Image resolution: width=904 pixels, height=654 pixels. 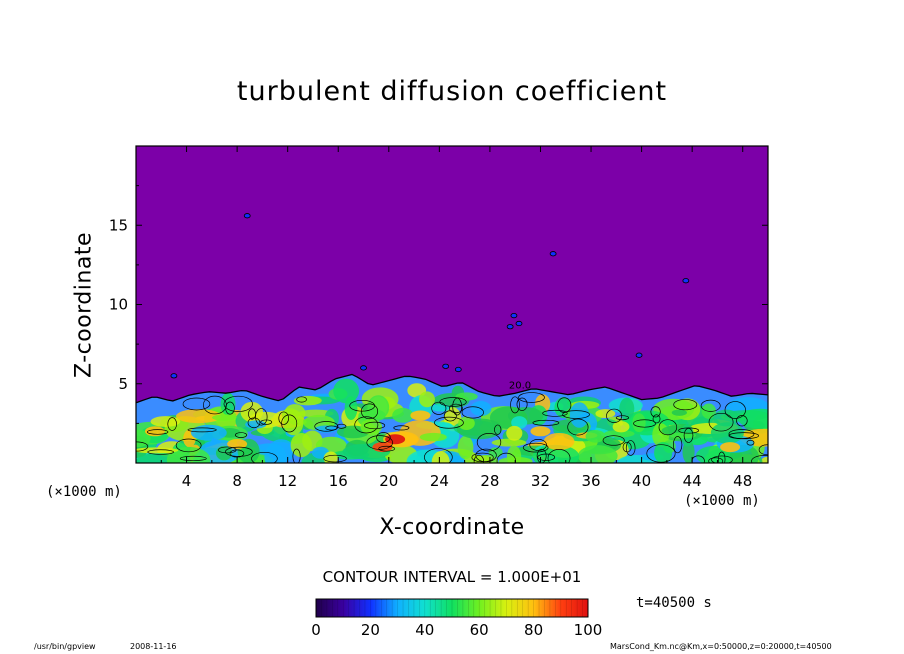 I want to click on colorbar-tick-label: 80, so click(x=533, y=630).